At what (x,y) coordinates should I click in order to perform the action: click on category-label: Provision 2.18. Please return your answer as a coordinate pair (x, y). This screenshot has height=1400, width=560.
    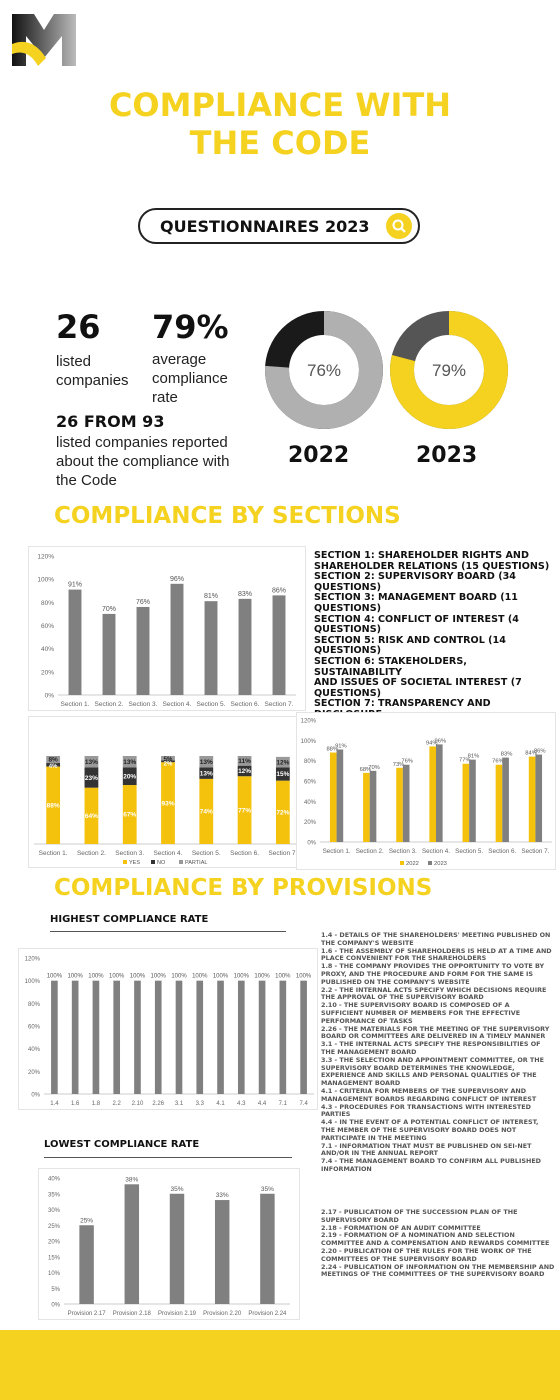
    Looking at the image, I should click on (132, 1314).